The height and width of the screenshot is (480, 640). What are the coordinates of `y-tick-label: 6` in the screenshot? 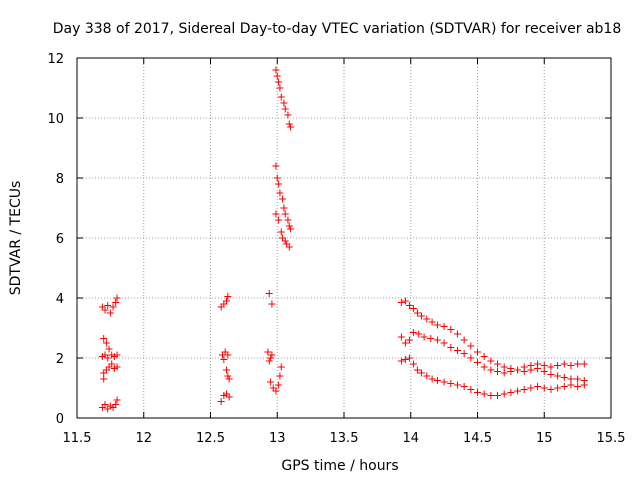 It's located at (60, 239).